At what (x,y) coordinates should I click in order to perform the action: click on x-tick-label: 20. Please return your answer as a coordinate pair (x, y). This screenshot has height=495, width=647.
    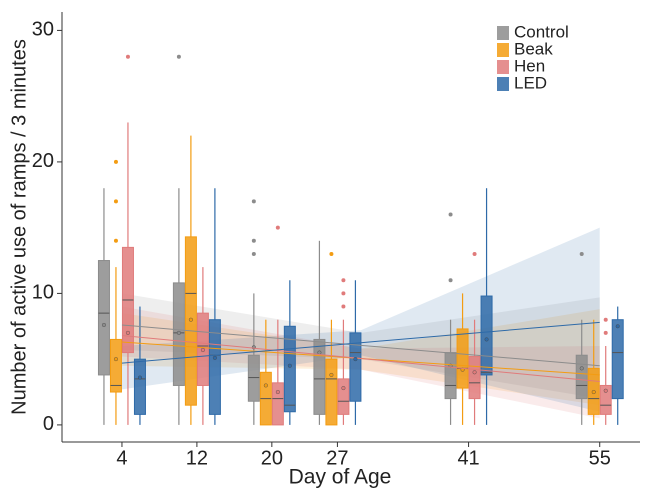
    Looking at the image, I should click on (272, 458).